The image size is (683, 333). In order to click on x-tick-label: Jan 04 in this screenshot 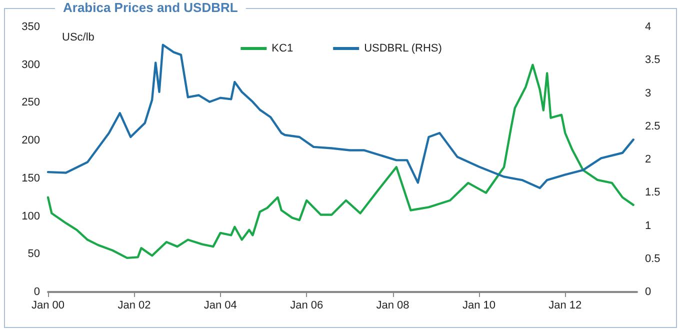, I will do `click(220, 306)`.